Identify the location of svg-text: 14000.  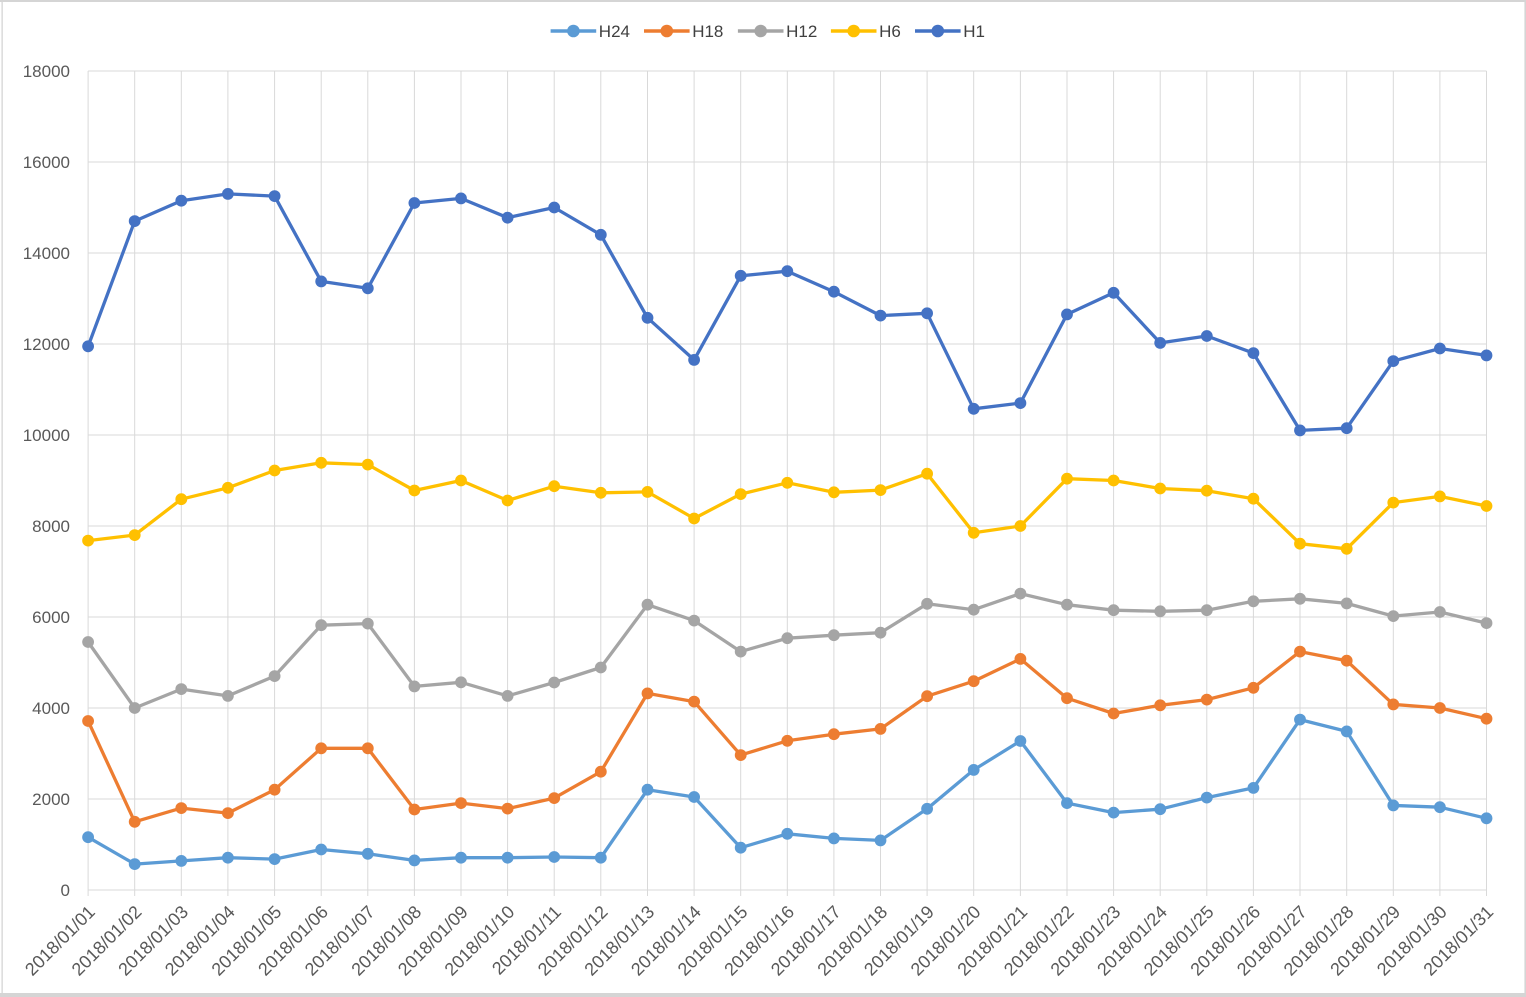
(46, 253).